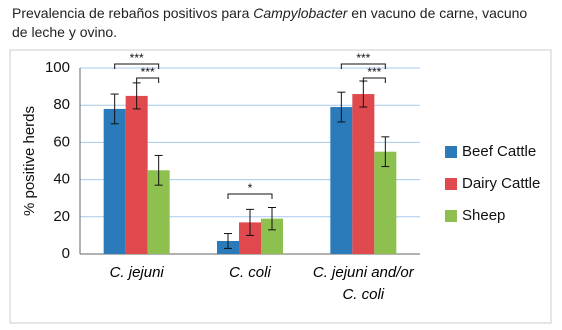  What do you see at coordinates (66, 253) in the screenshot?
I see `y-tick-label: 0` at bounding box center [66, 253].